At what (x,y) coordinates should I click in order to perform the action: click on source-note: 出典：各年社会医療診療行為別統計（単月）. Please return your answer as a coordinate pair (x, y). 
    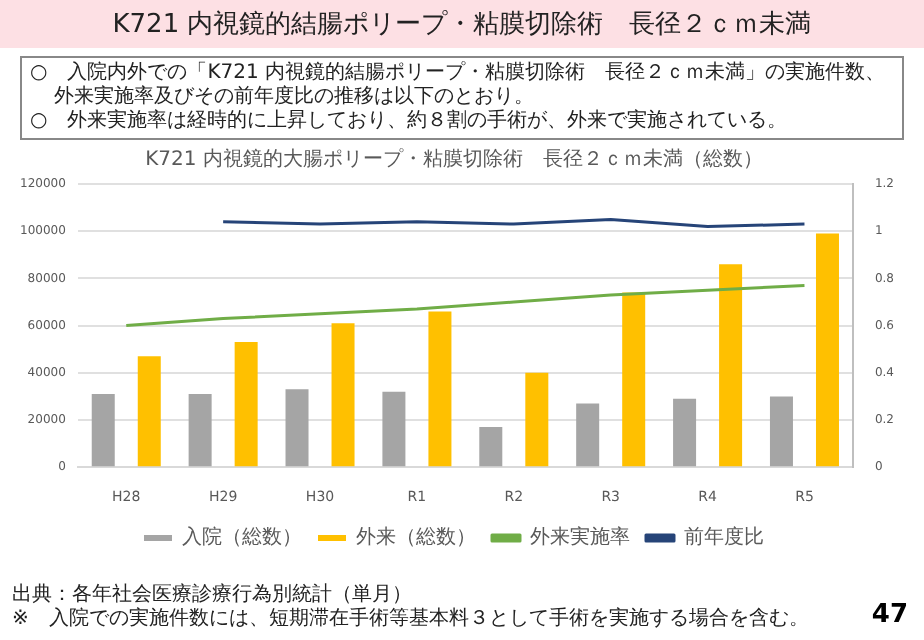
    Looking at the image, I should click on (213, 595).